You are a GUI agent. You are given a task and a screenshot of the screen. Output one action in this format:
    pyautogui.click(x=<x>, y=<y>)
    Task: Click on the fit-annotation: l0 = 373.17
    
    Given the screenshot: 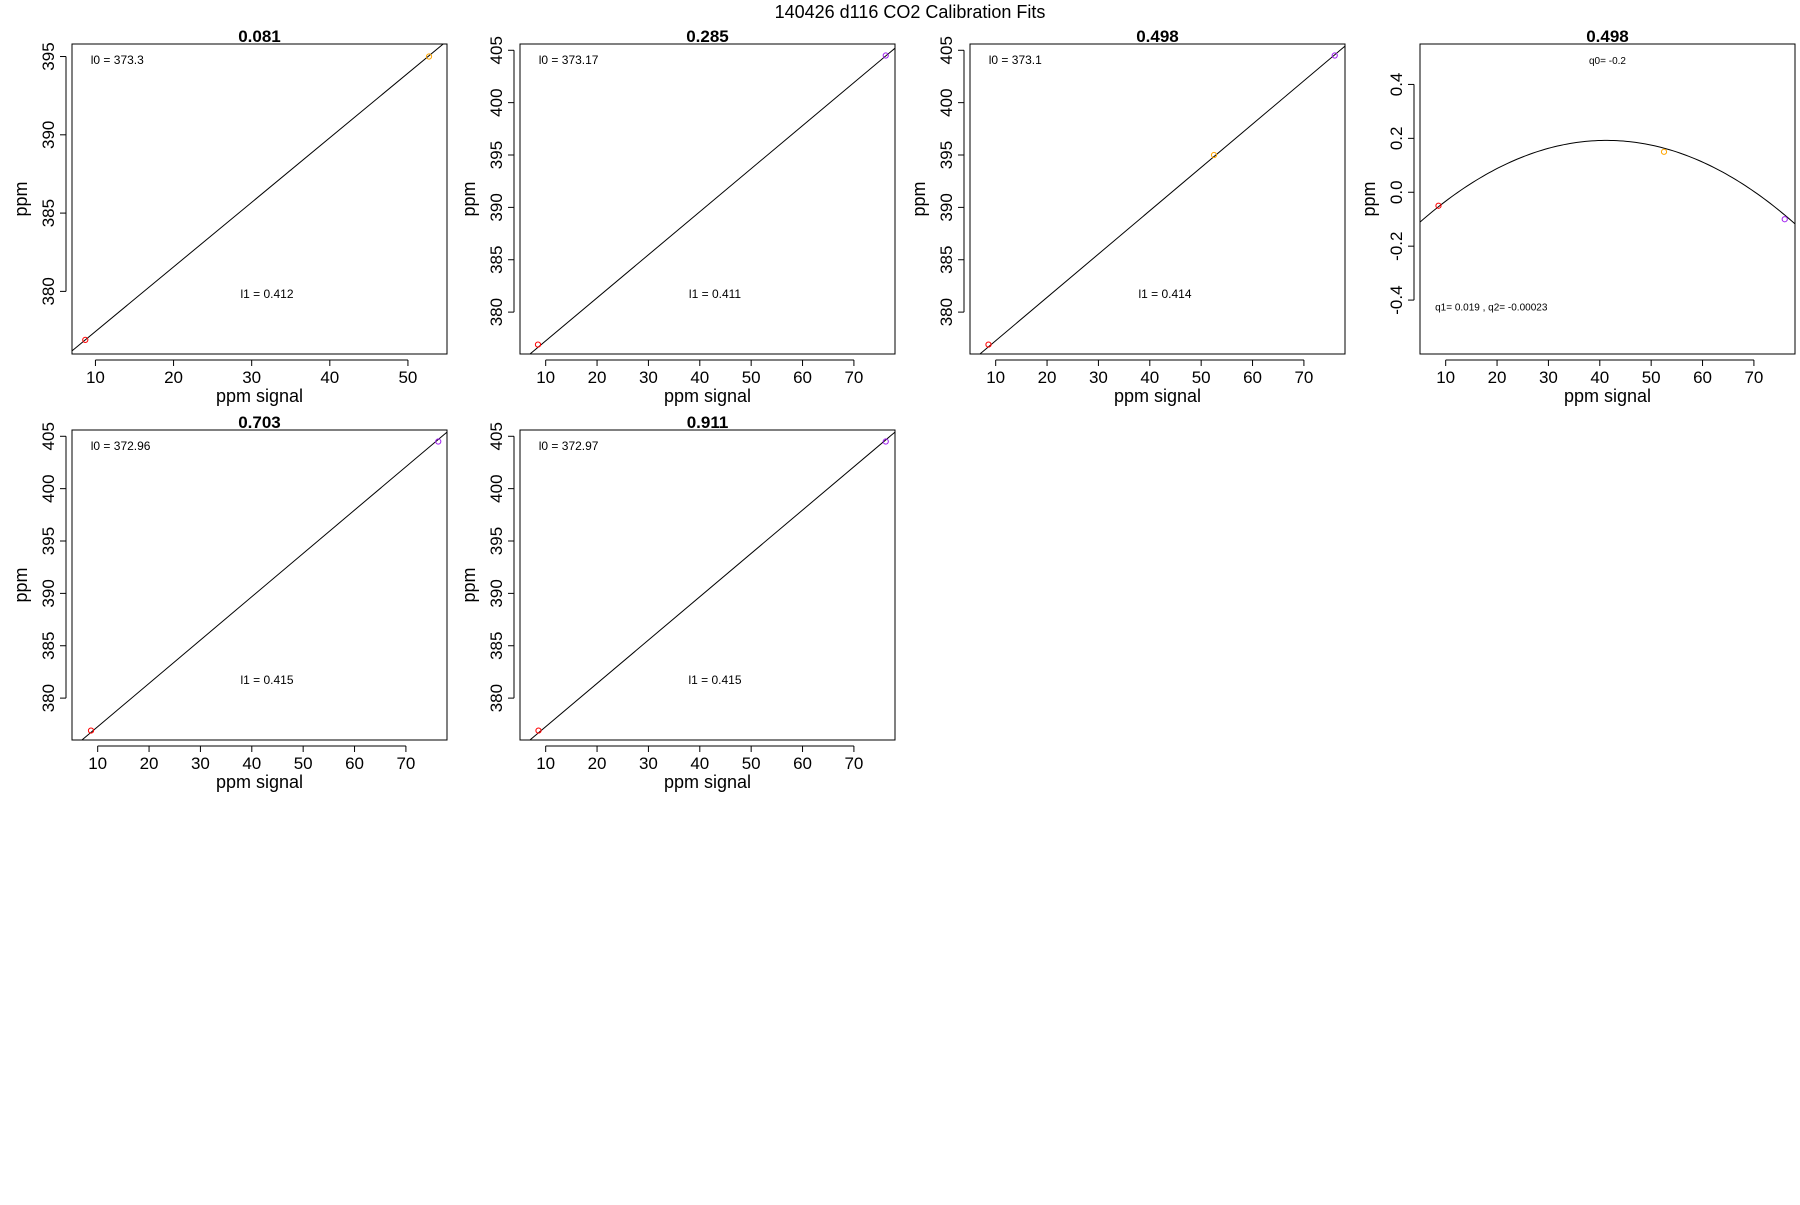 What is the action you would take?
    pyautogui.click(x=569, y=60)
    